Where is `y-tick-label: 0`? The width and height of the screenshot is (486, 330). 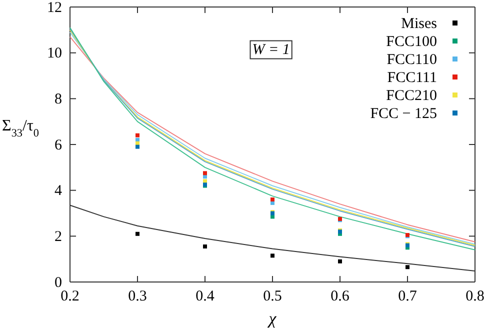
y-tick-label: 0 is located at coordinates (58, 282).